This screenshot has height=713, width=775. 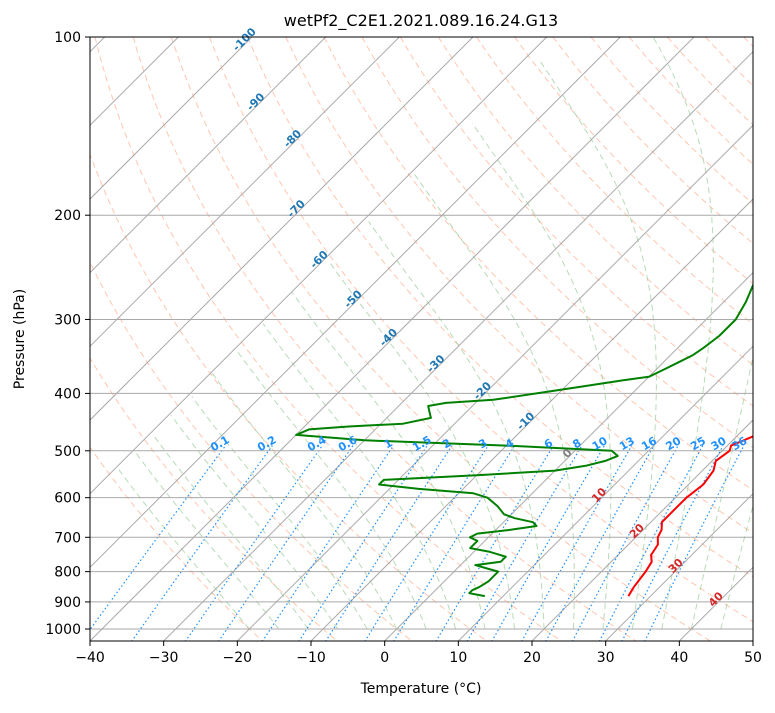 I want to click on x-tick-label: 10, so click(x=458, y=658).